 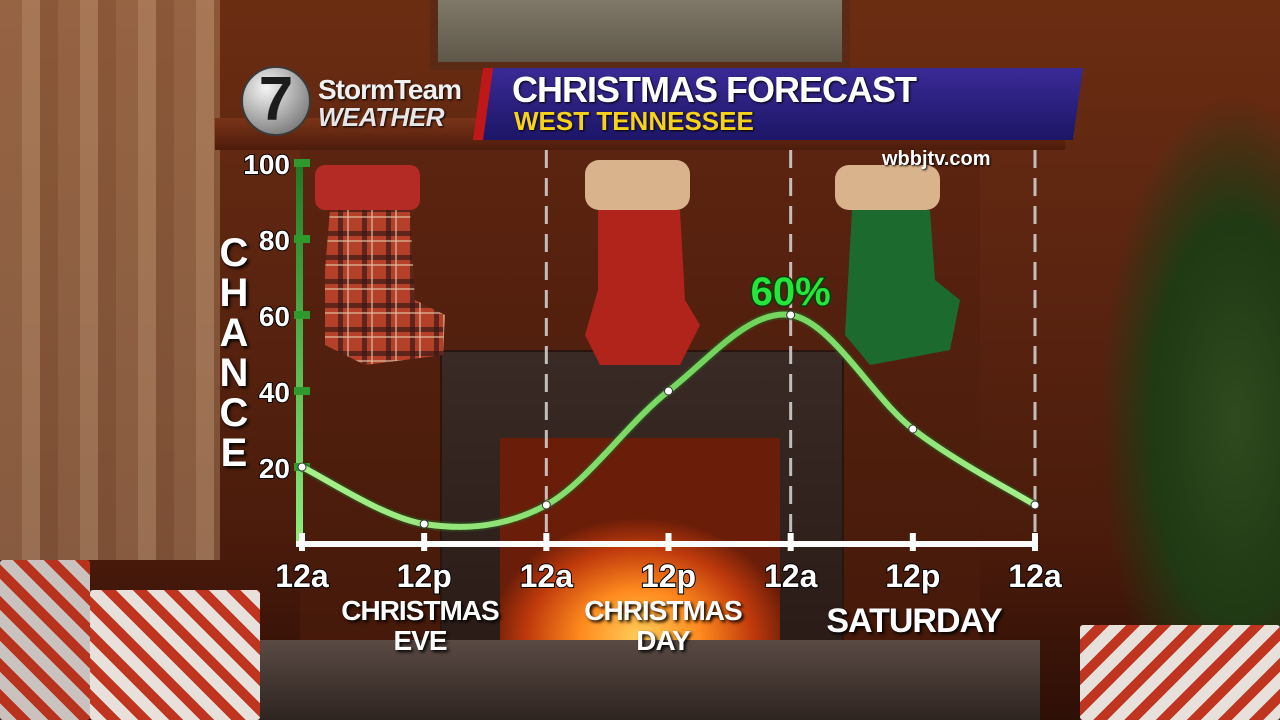 I want to click on christmas-tree, so click(x=1182, y=380).